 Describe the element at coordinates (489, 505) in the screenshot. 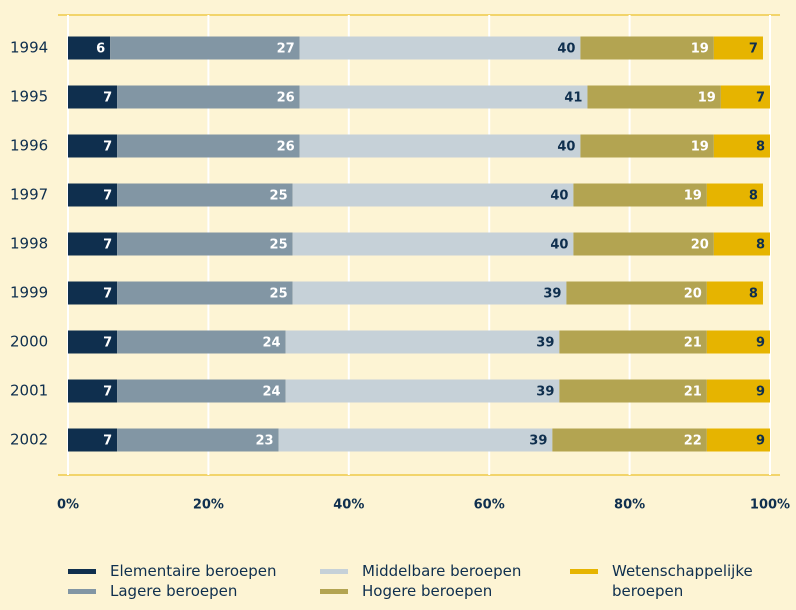

I see `x-tick-label: 60%` at that location.